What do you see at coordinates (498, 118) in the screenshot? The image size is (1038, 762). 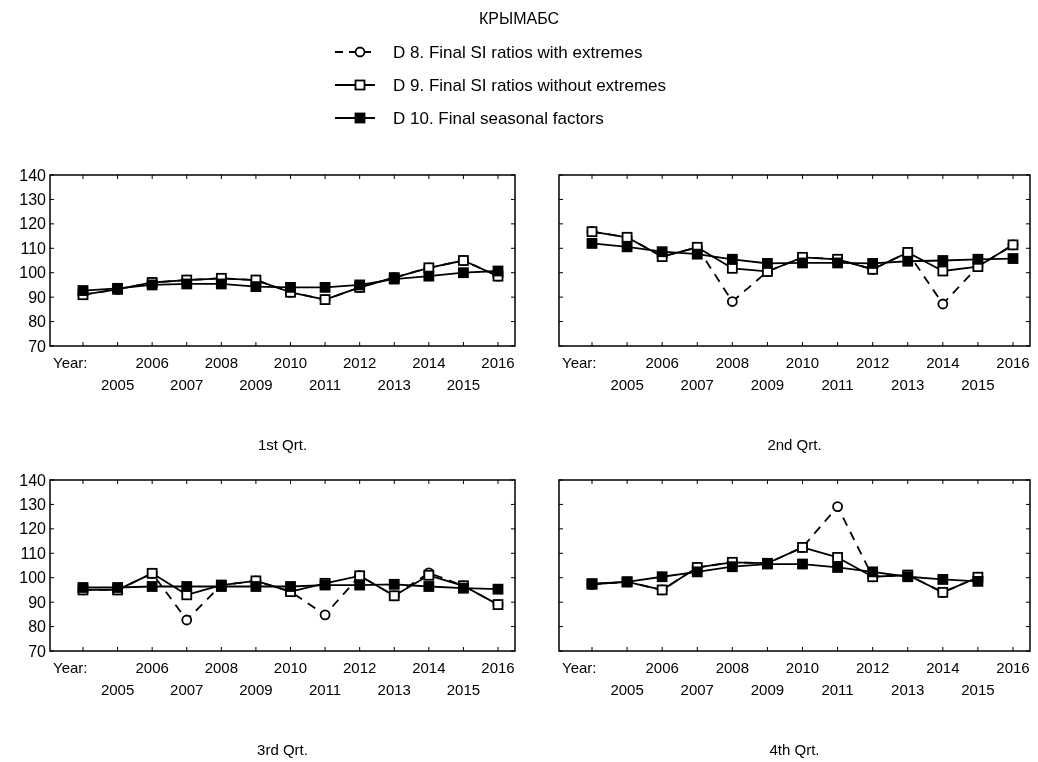 I see `legend-label: D 10. Final seasonal factors` at bounding box center [498, 118].